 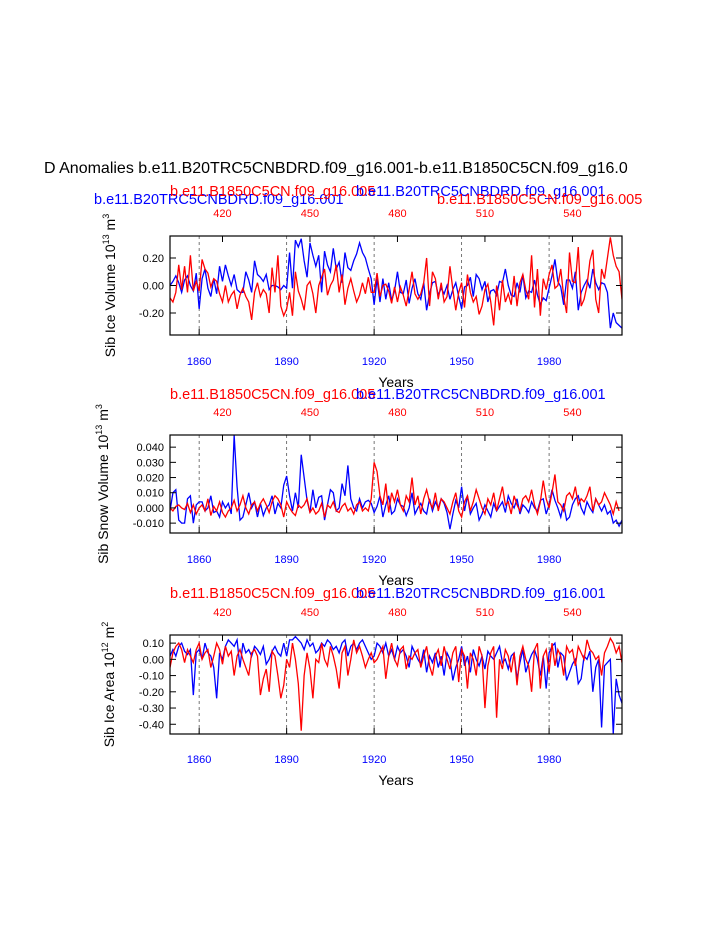 What do you see at coordinates (150, 509) in the screenshot?
I see `y-tick-label: 0.000` at bounding box center [150, 509].